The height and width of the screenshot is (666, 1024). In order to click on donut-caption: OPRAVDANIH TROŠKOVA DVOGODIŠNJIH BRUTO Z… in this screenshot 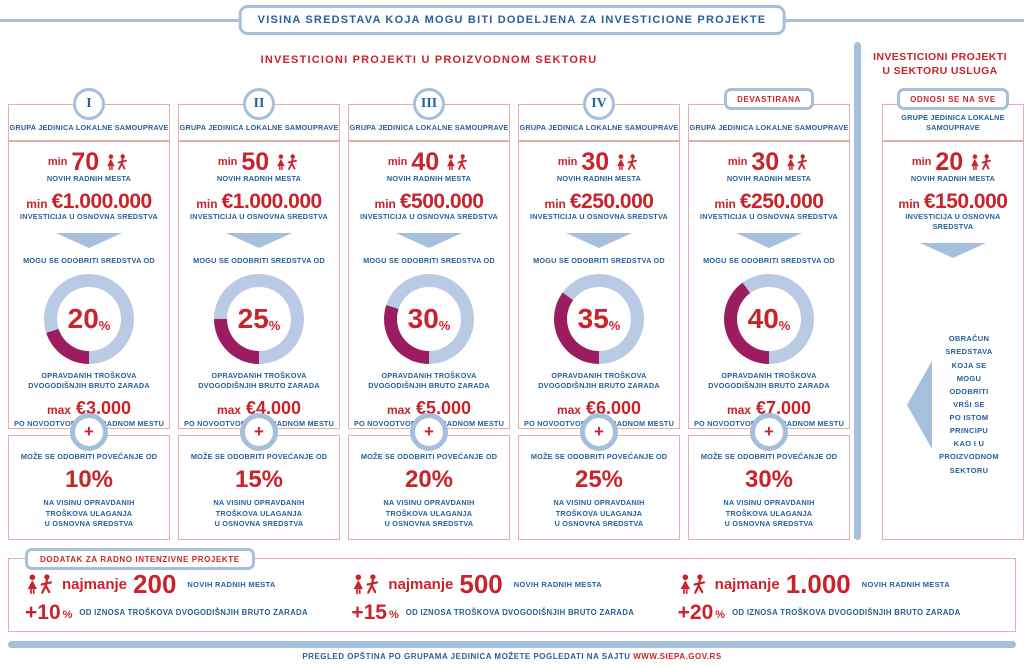, I will do `click(769, 381)`.